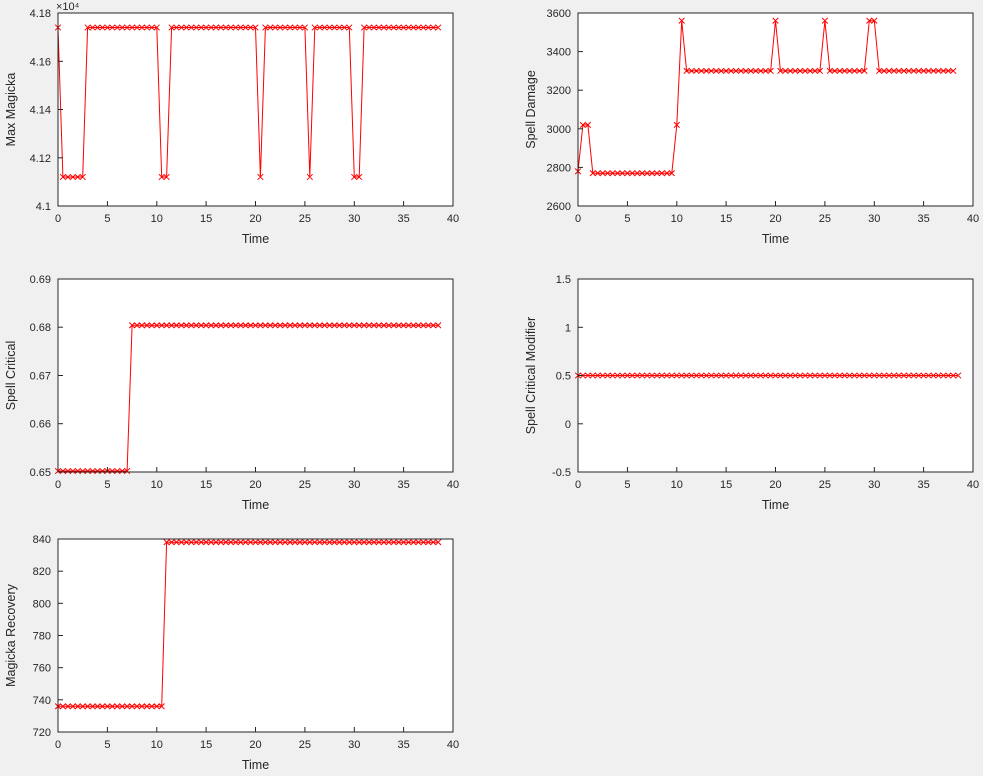 The image size is (983, 776). Describe the element at coordinates (559, 168) in the screenshot. I see `y-tick-label: 2800` at that location.